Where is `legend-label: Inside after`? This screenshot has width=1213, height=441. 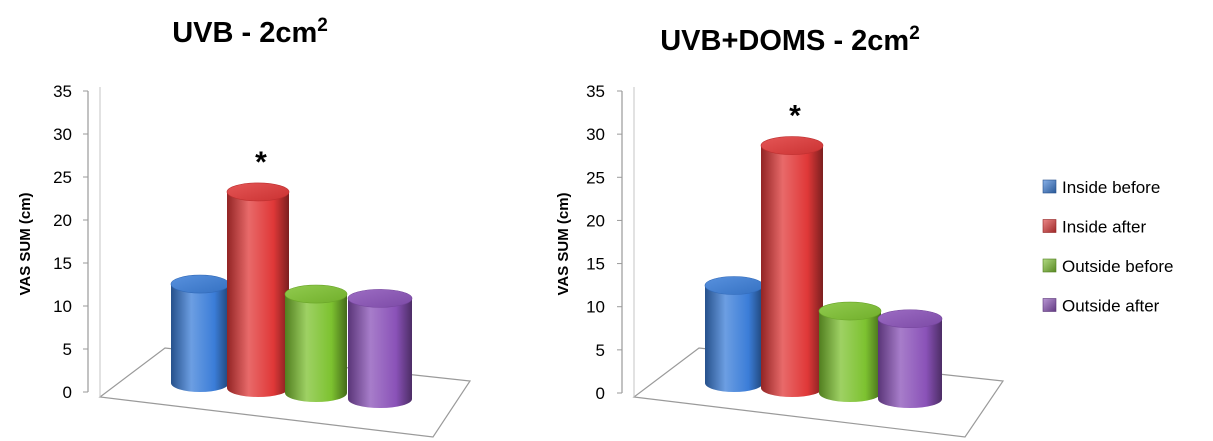
legend-label: Inside after is located at coordinates (1104, 227).